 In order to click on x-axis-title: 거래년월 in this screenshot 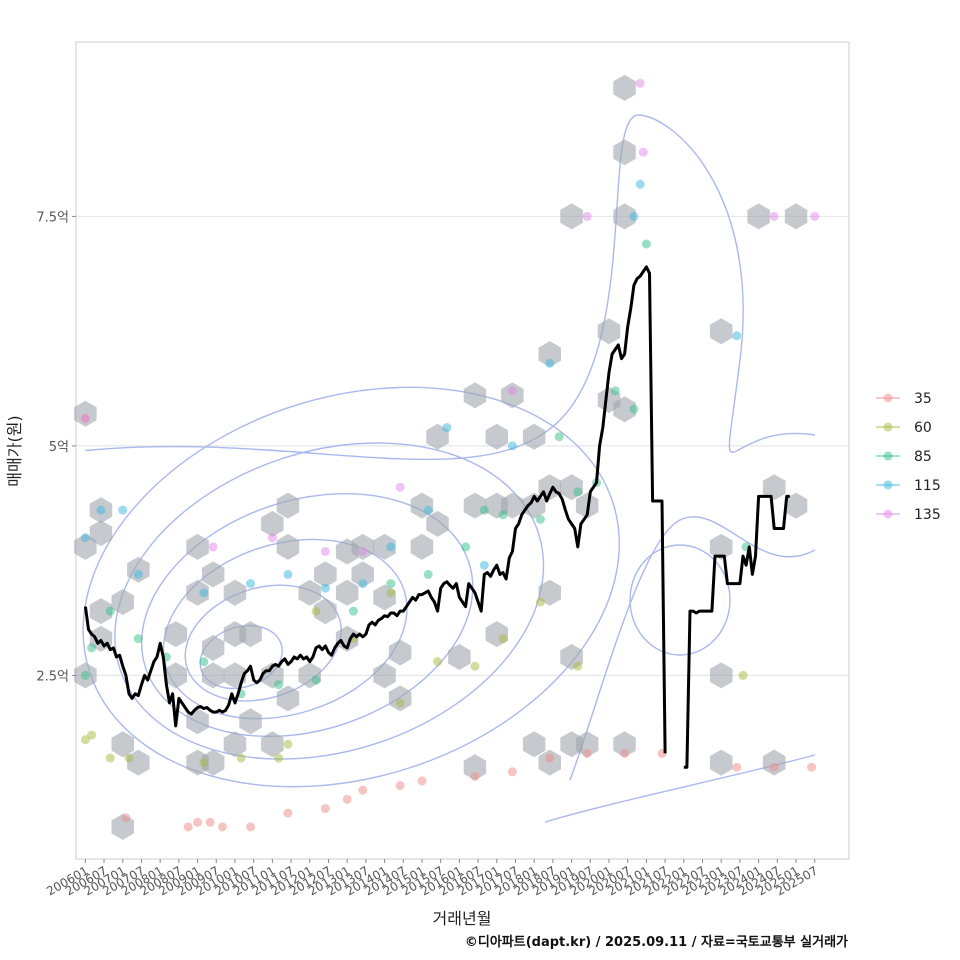, I will do `click(462, 918)`.